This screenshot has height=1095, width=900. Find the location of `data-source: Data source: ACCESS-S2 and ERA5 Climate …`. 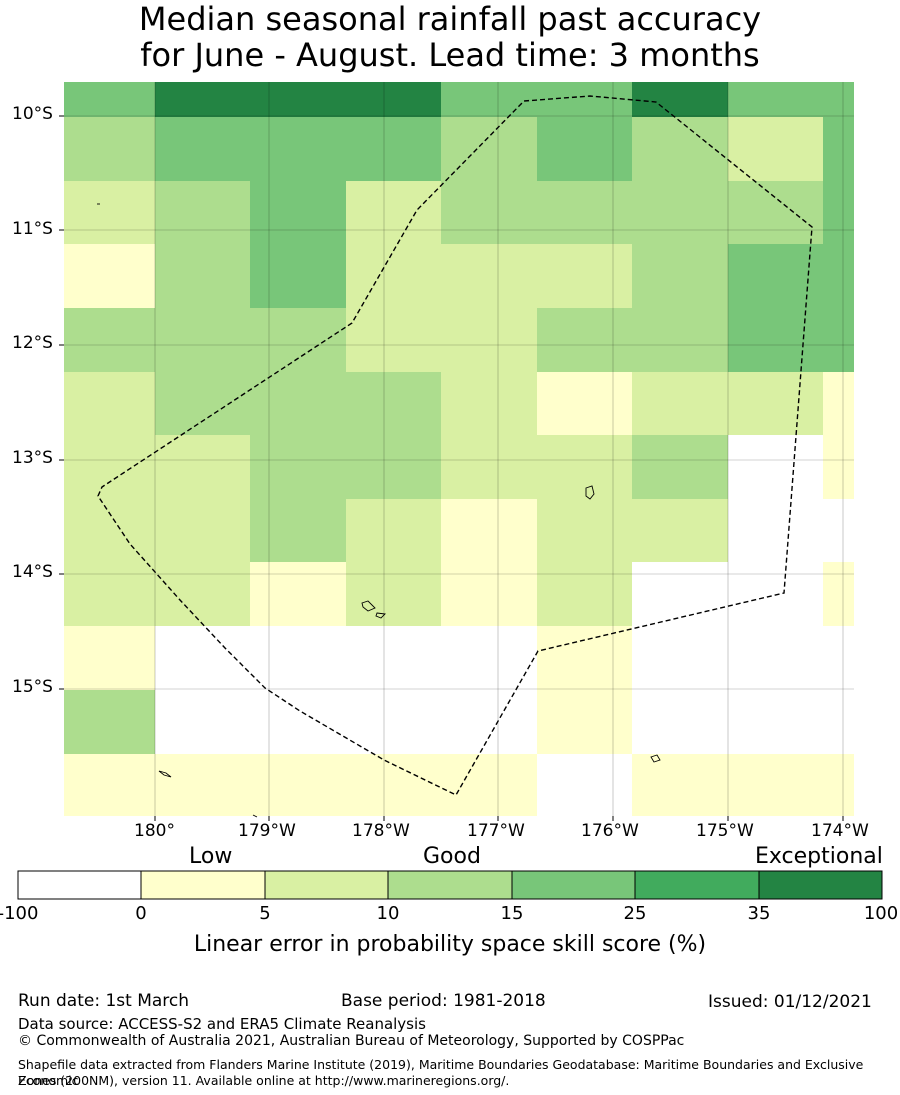

data-source: Data source: ACCESS-S2 and ERA5 Climate … is located at coordinates (222, 1024).